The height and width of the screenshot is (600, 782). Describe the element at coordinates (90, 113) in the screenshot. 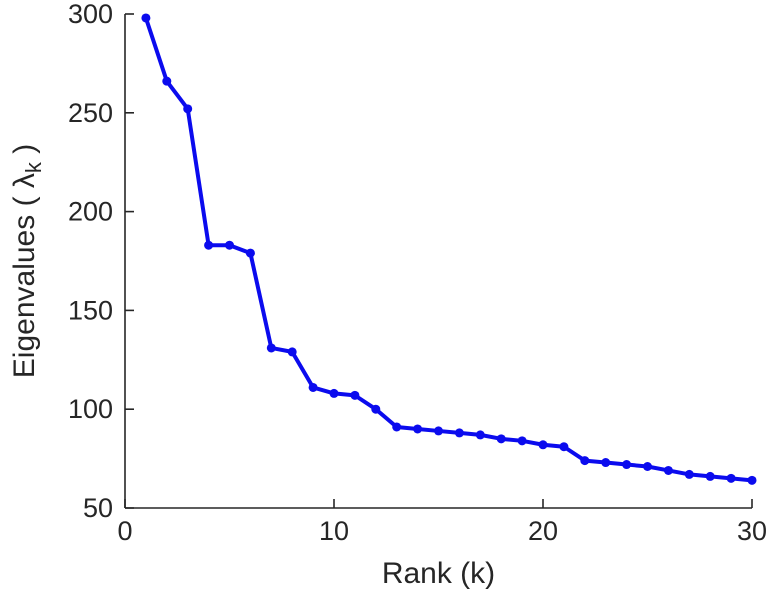

I see `y-tick-label: 250` at that location.